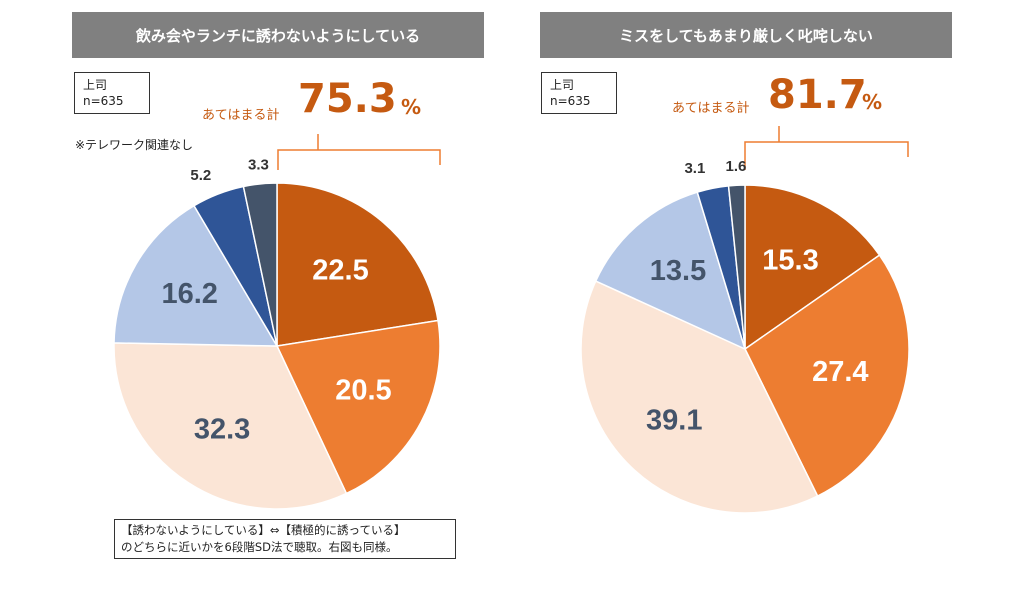 The height and width of the screenshot is (593, 1024). Describe the element at coordinates (790, 260) in the screenshot. I see `data-label: 15.3` at that location.